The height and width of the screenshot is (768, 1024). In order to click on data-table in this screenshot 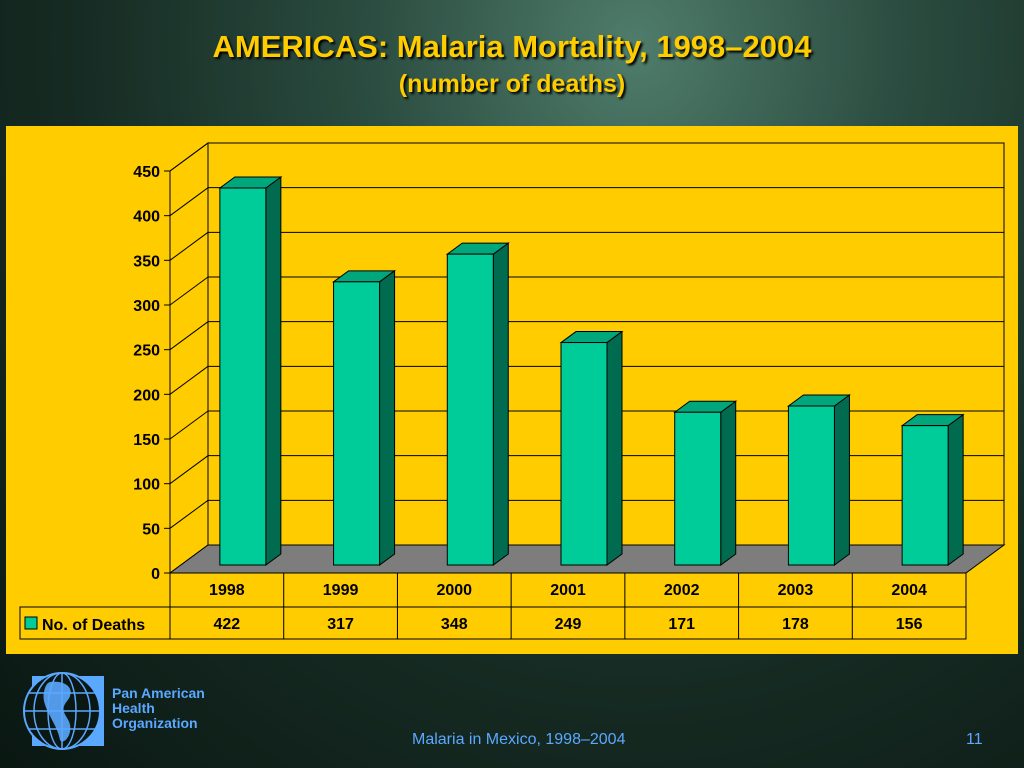, I will do `click(568, 606)`.